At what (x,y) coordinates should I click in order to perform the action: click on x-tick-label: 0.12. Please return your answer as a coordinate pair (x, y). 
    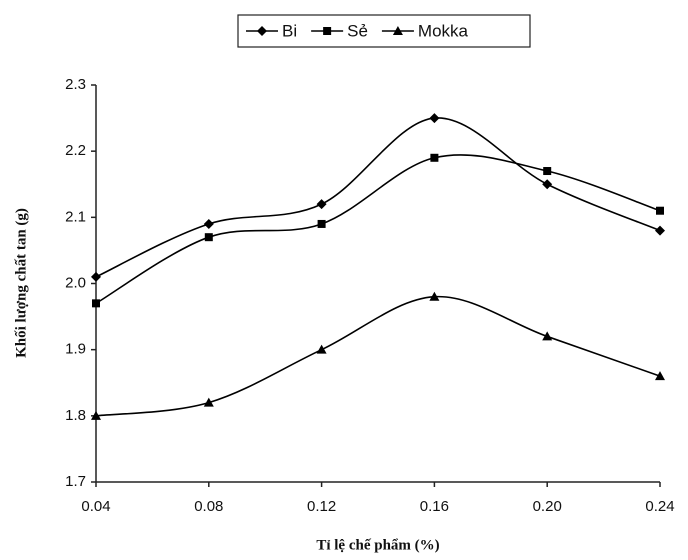
    Looking at the image, I should click on (321, 506).